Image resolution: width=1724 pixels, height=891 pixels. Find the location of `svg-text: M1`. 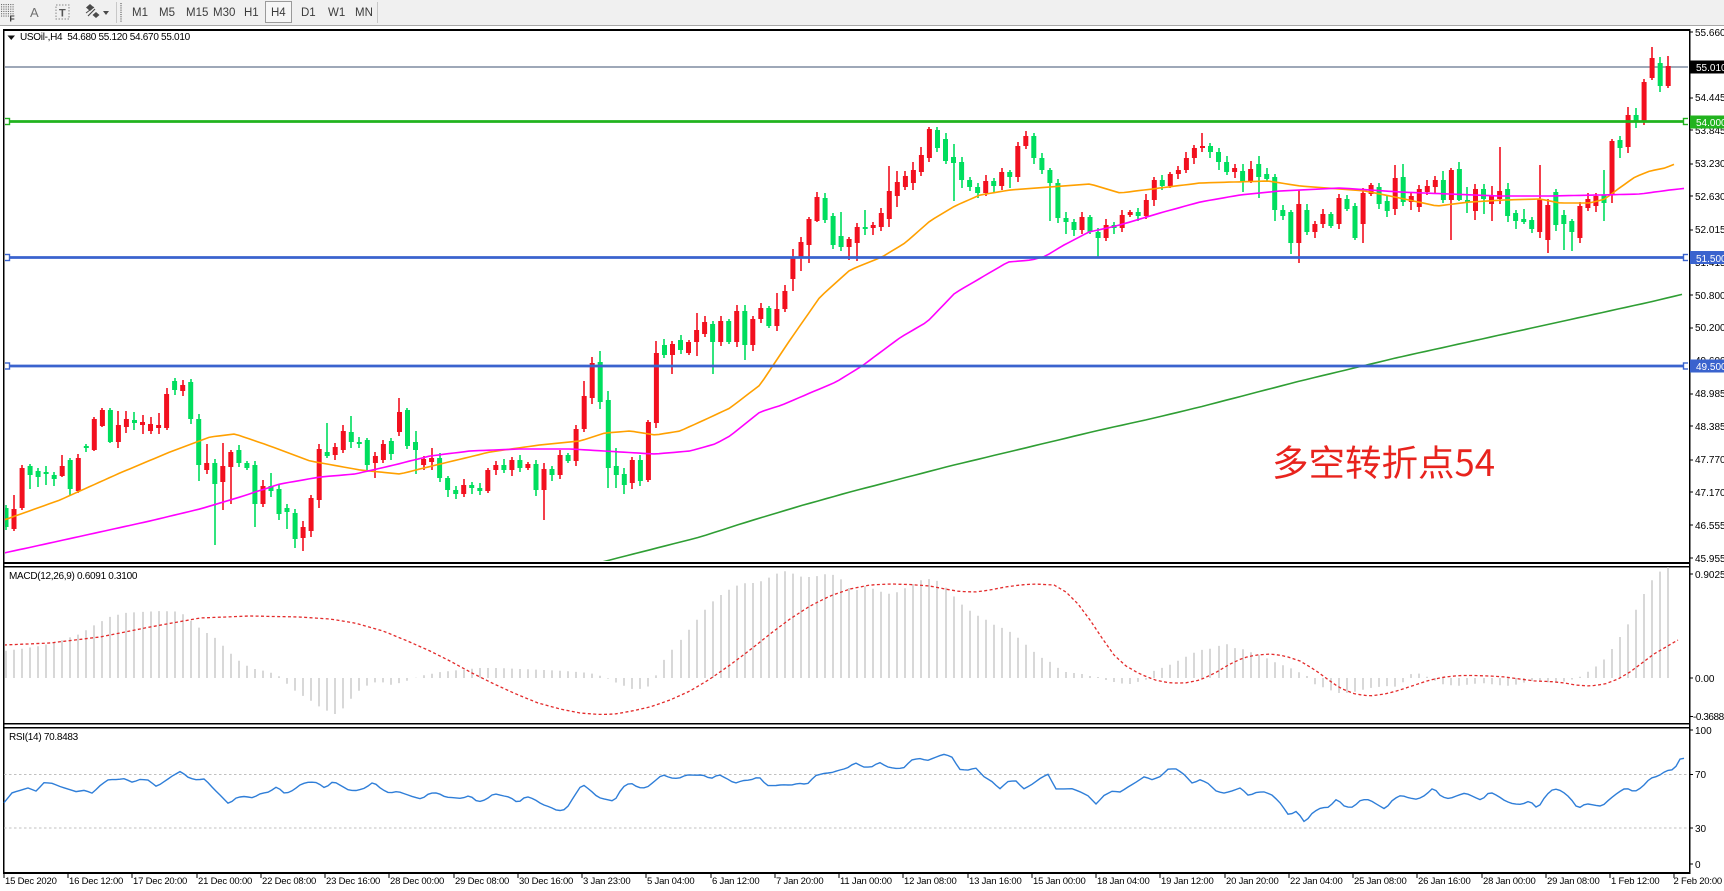

svg-text: M1 is located at coordinates (140, 13).